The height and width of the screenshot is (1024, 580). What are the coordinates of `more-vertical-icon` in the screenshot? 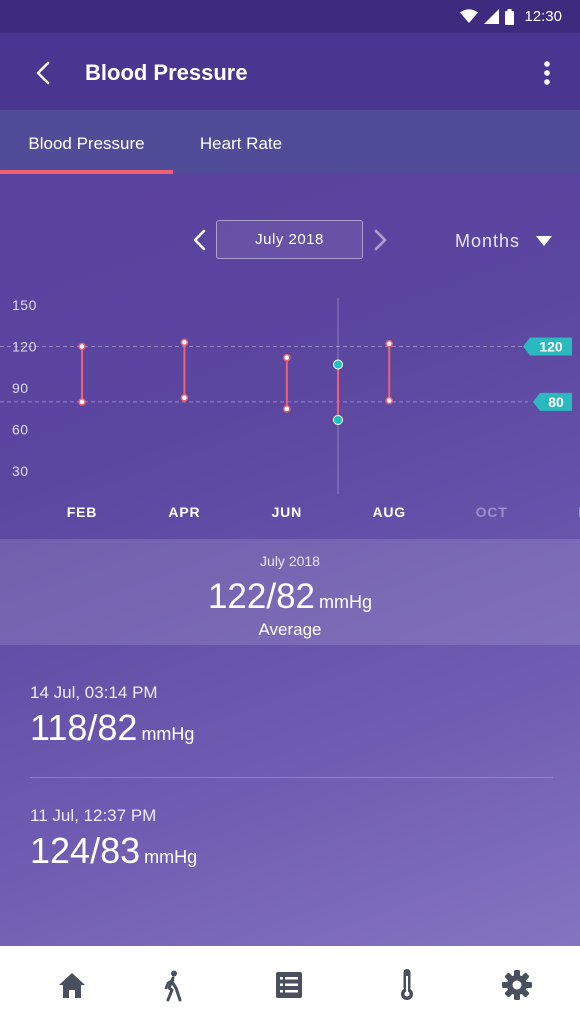 It's located at (547, 73).